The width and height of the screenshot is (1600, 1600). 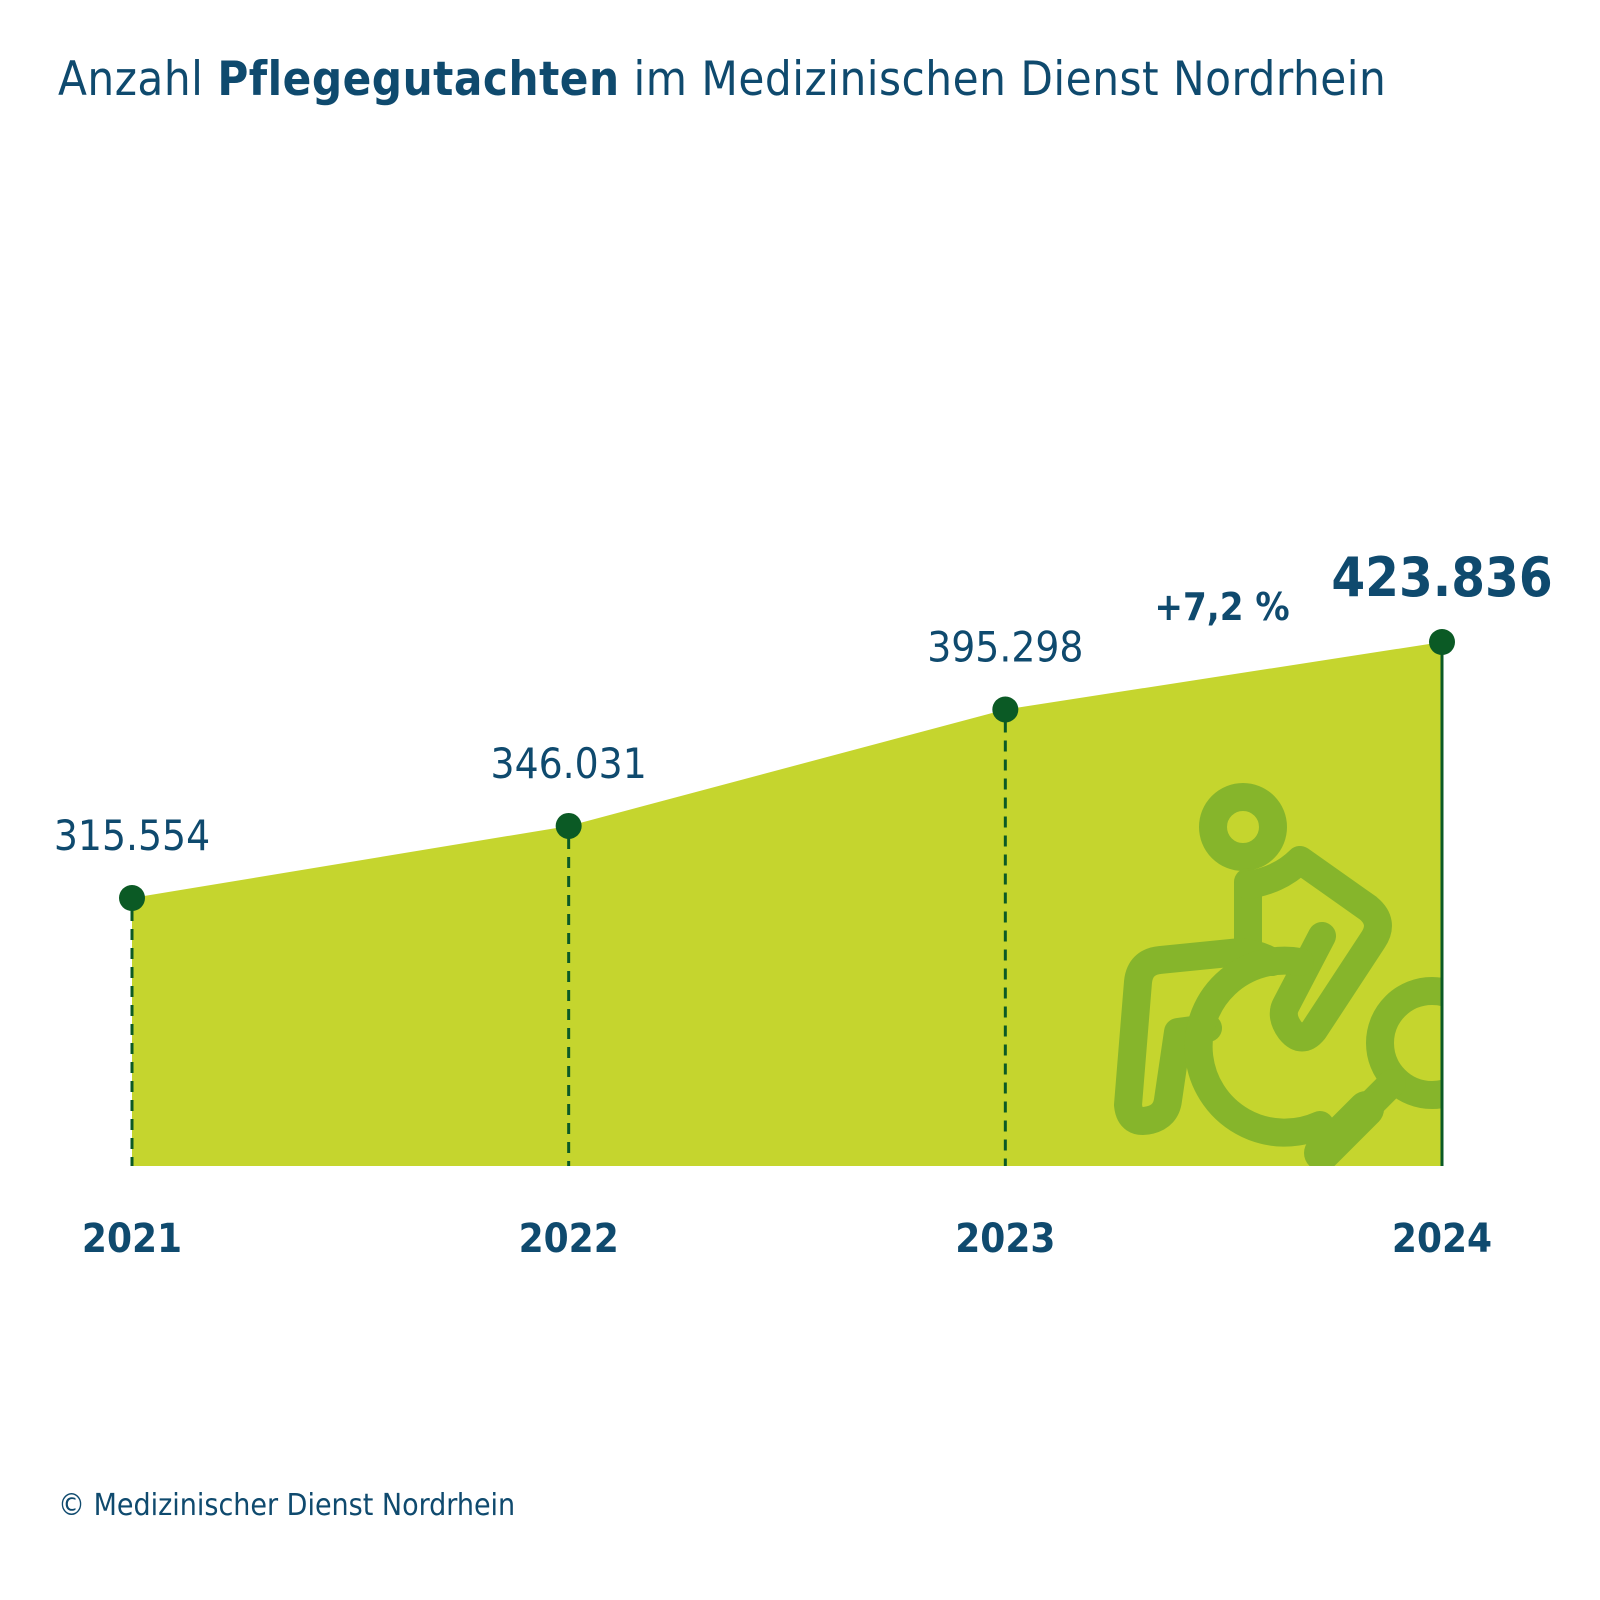 What do you see at coordinates (1003, 79) in the screenshot?
I see `title-suffix: im Medizinischen Dienst Nordrhein` at bounding box center [1003, 79].